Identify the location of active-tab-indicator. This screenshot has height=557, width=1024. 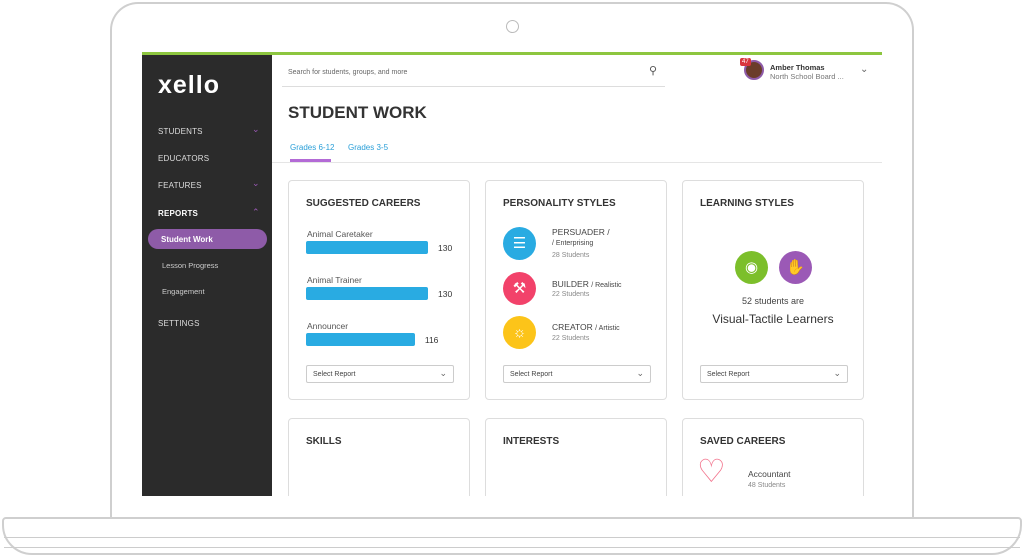
(310, 160).